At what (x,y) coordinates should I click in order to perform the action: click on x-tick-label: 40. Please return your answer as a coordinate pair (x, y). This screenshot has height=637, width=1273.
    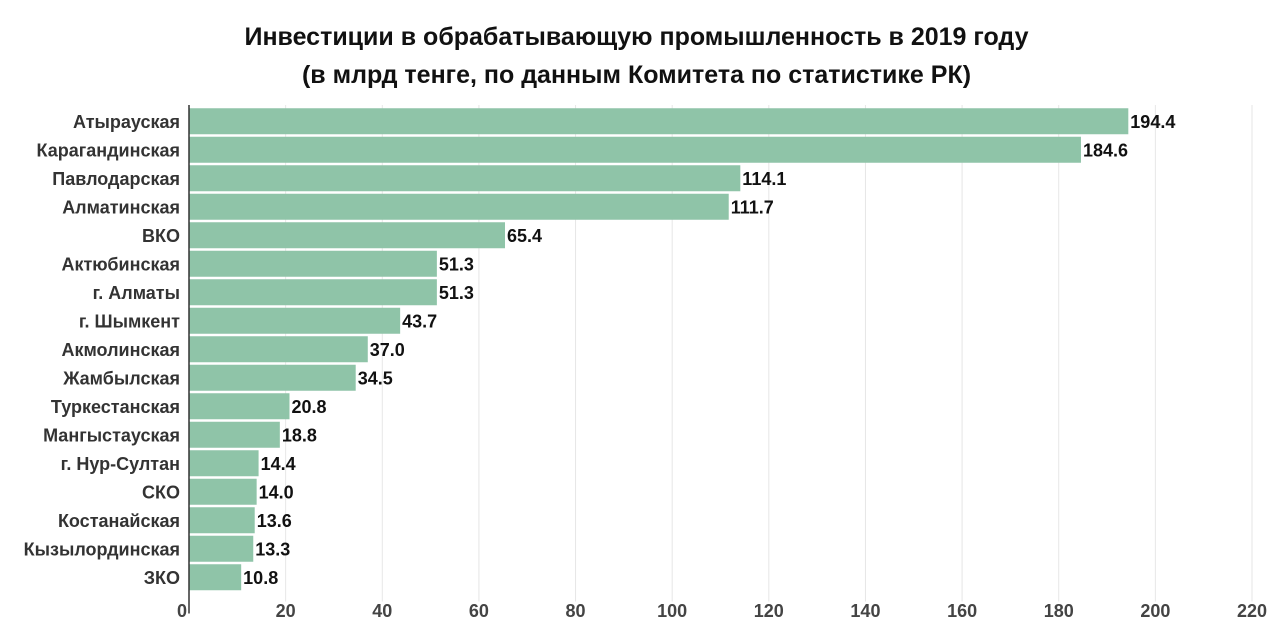
    Looking at the image, I should click on (382, 611).